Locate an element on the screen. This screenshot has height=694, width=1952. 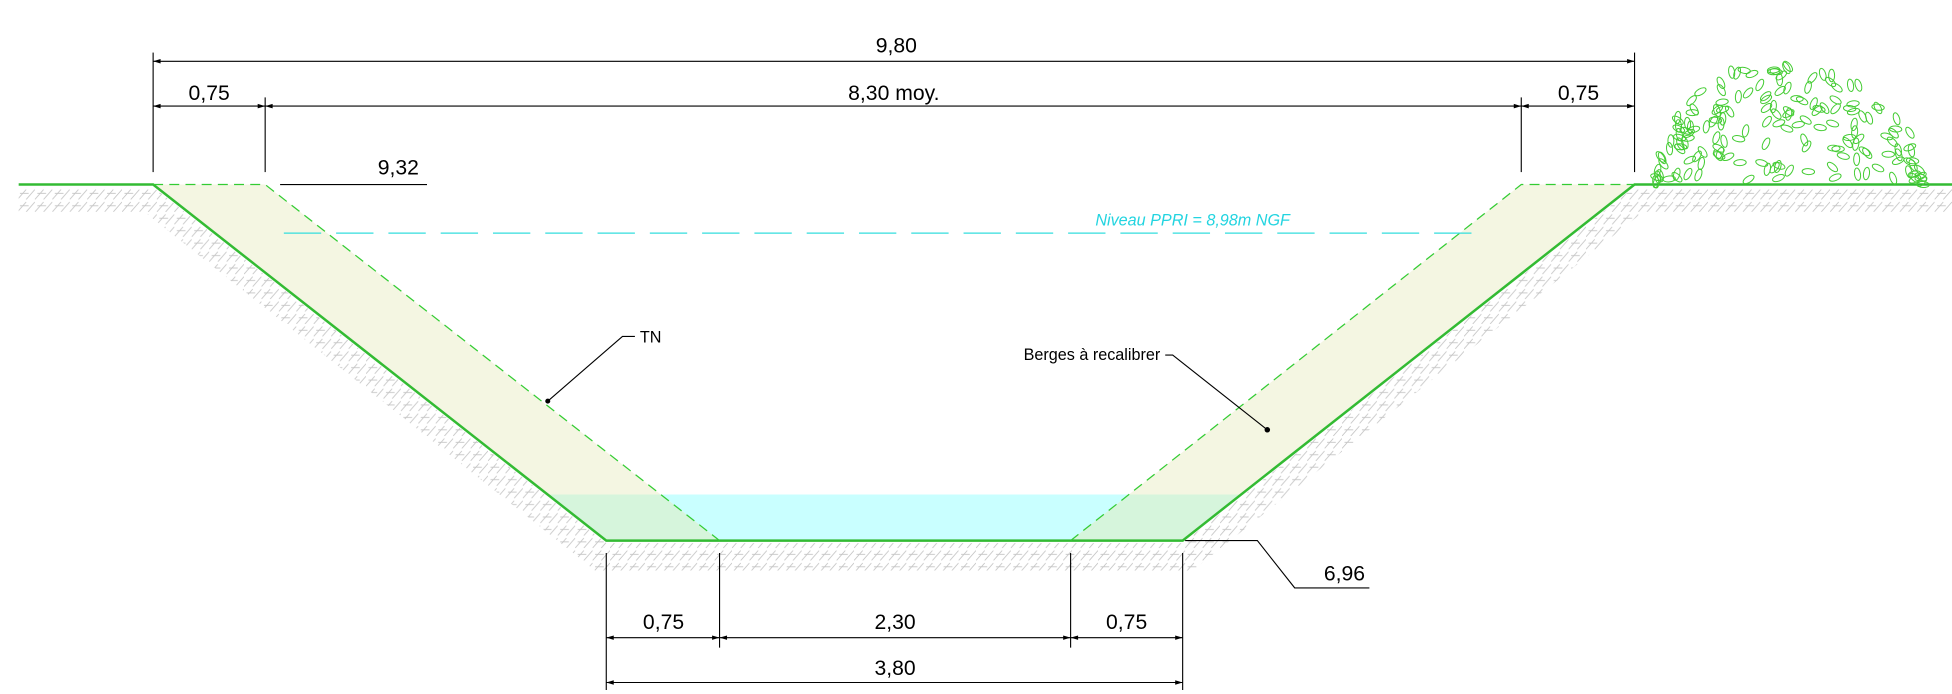
existing-bank-dashed is located at coordinates (1352, 362).